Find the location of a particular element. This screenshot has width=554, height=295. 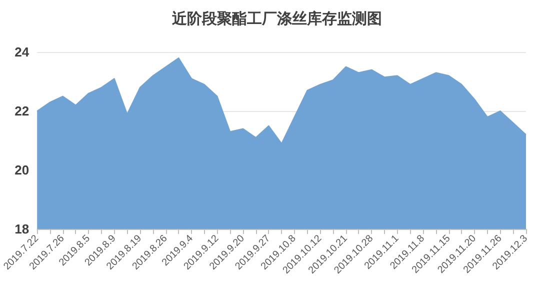

y-tick-label: 18 is located at coordinates (22, 229).